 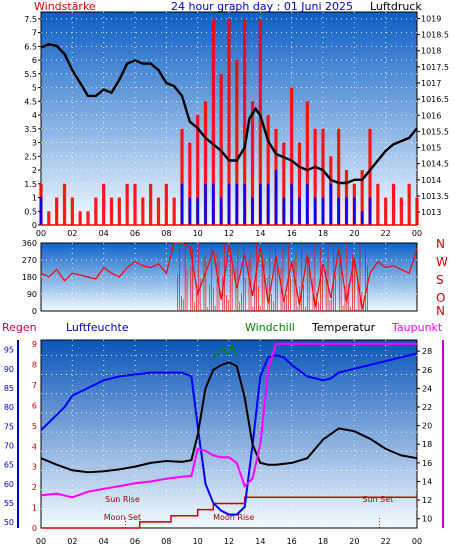 What do you see at coordinates (34, 528) in the screenshot?
I see `rain-tick-label: 0` at bounding box center [34, 528].